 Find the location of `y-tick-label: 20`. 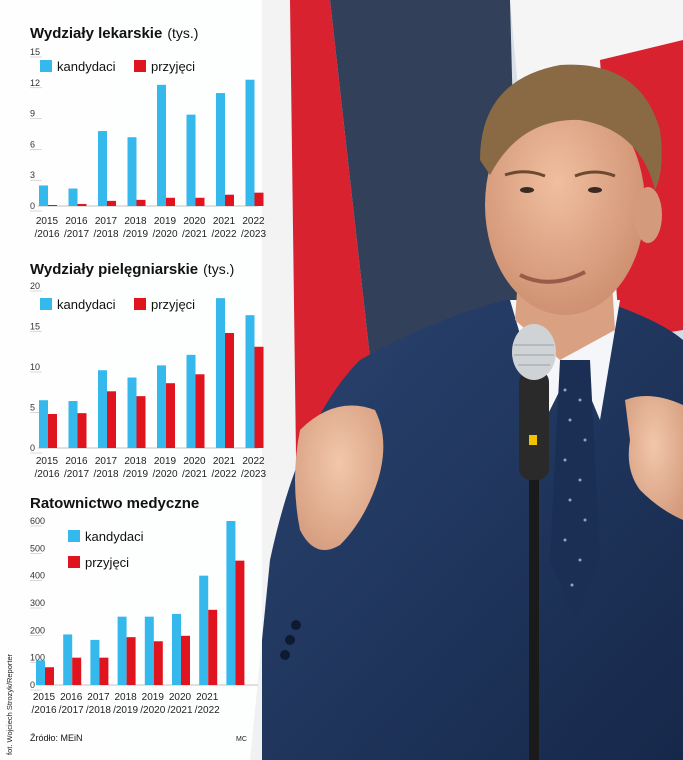

y-tick-label: 20 is located at coordinates (35, 286).